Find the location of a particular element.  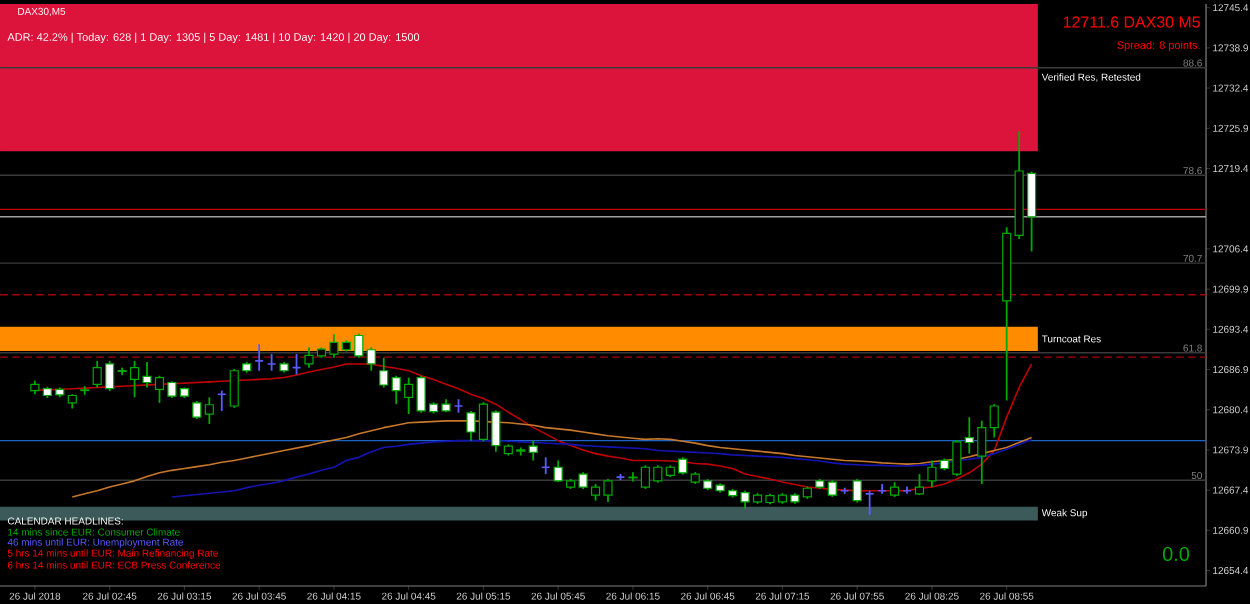

text: 0.0 is located at coordinates (1176, 554).